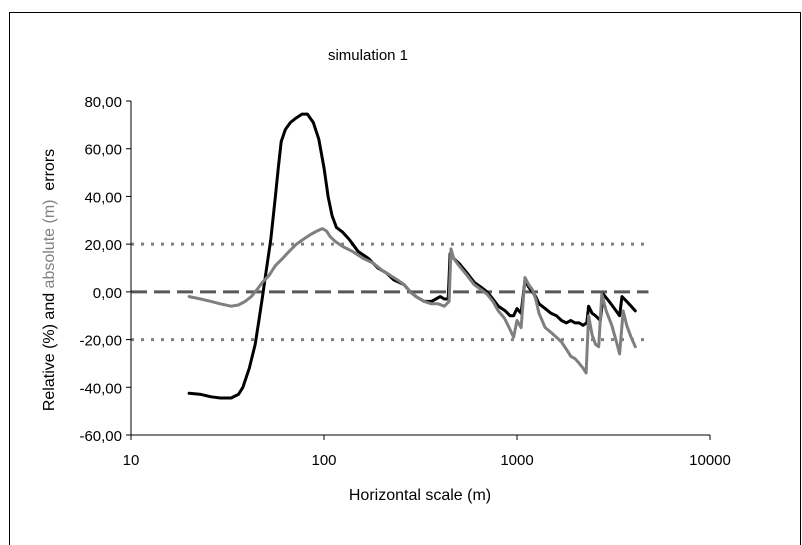 This screenshot has height=545, width=802. What do you see at coordinates (103, 245) in the screenshot?
I see `y-tick-label-3: 20,00` at bounding box center [103, 245].